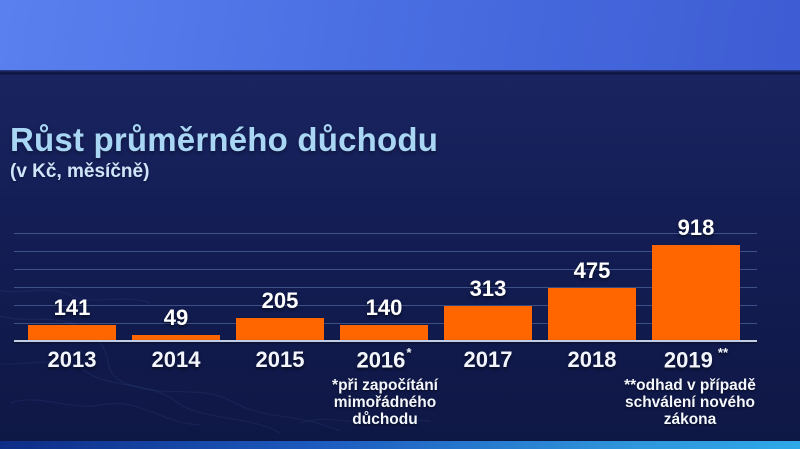 This screenshot has height=449, width=800. I want to click on bar-column: 475, so click(592, 277).